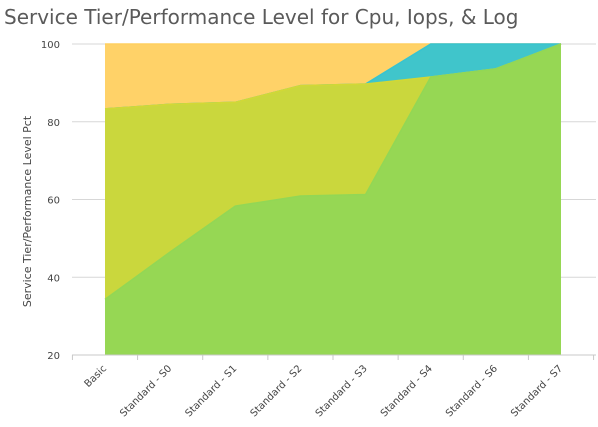 The height and width of the screenshot is (427, 598). Describe the element at coordinates (96, 376) in the screenshot. I see `x-tick-label-1: Basic` at that location.